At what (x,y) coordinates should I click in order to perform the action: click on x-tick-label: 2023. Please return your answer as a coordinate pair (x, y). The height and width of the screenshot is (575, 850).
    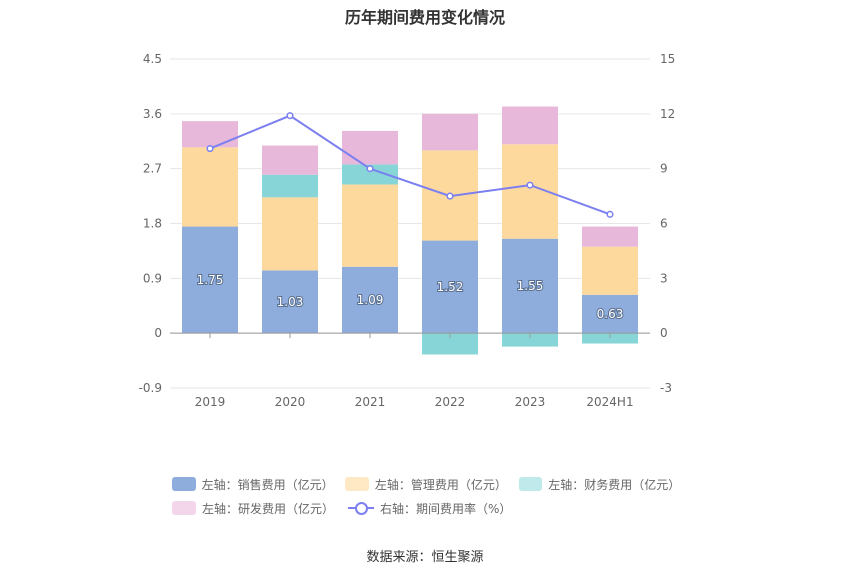
    Looking at the image, I should click on (530, 402).